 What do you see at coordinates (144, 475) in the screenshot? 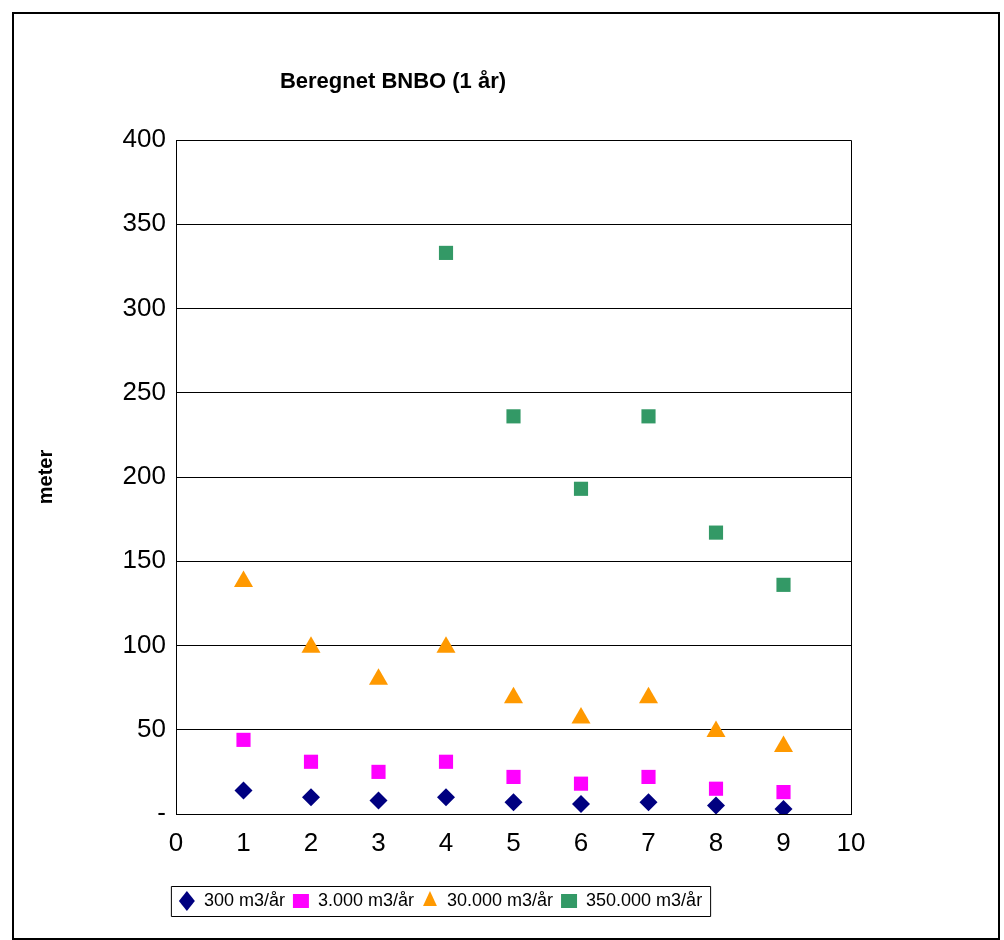
I see `y-tick-label: 200` at bounding box center [144, 475].